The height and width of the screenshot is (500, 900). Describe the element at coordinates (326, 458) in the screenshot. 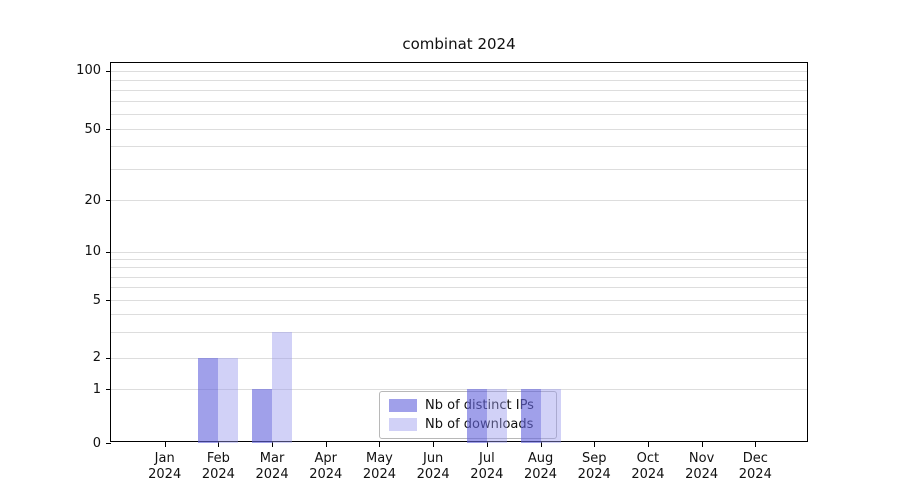

I see `x-tick-month: Apr` at that location.